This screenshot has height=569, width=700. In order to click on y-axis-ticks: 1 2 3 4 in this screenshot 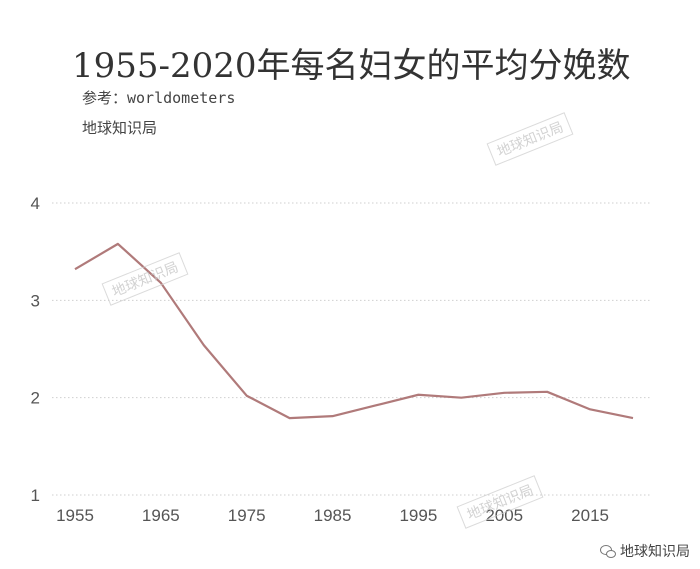, I will do `click(35, 349)`.